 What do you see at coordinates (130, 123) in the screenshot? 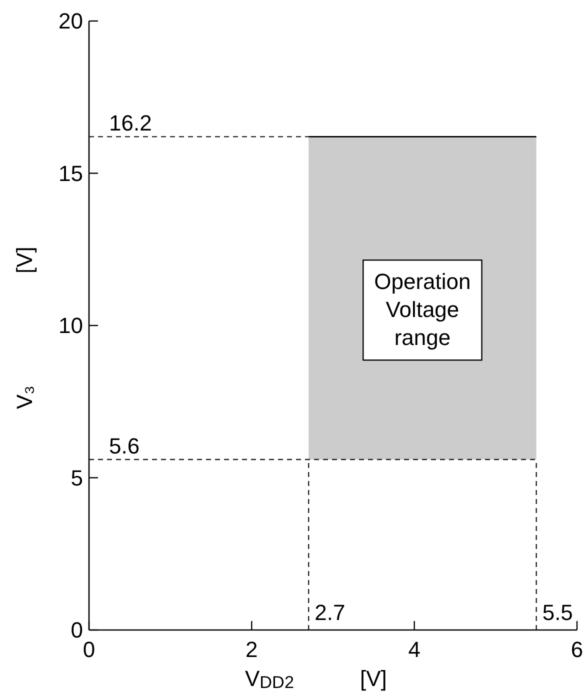
I see `ref-line-label: 16.2` at bounding box center [130, 123].